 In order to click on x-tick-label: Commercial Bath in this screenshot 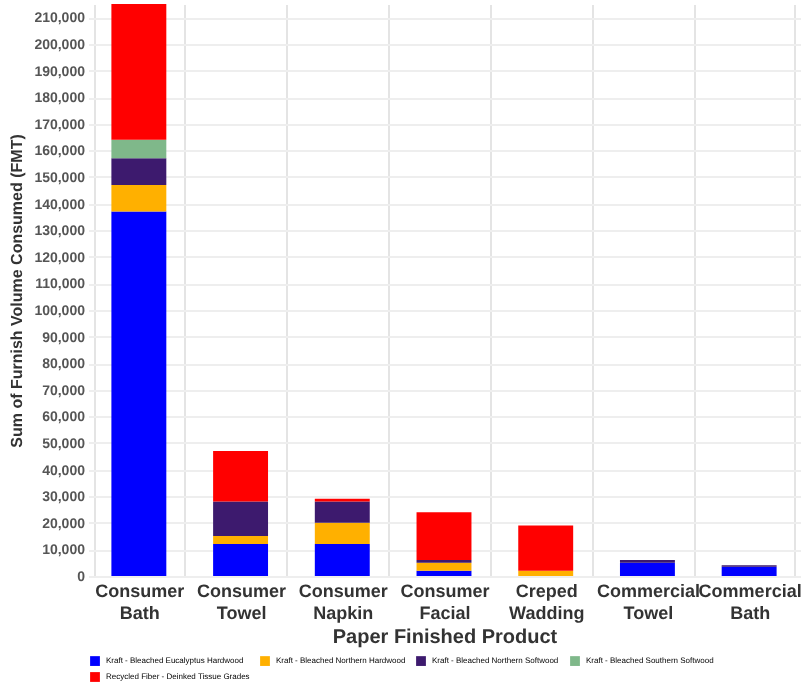, I will do `click(750, 602)`.